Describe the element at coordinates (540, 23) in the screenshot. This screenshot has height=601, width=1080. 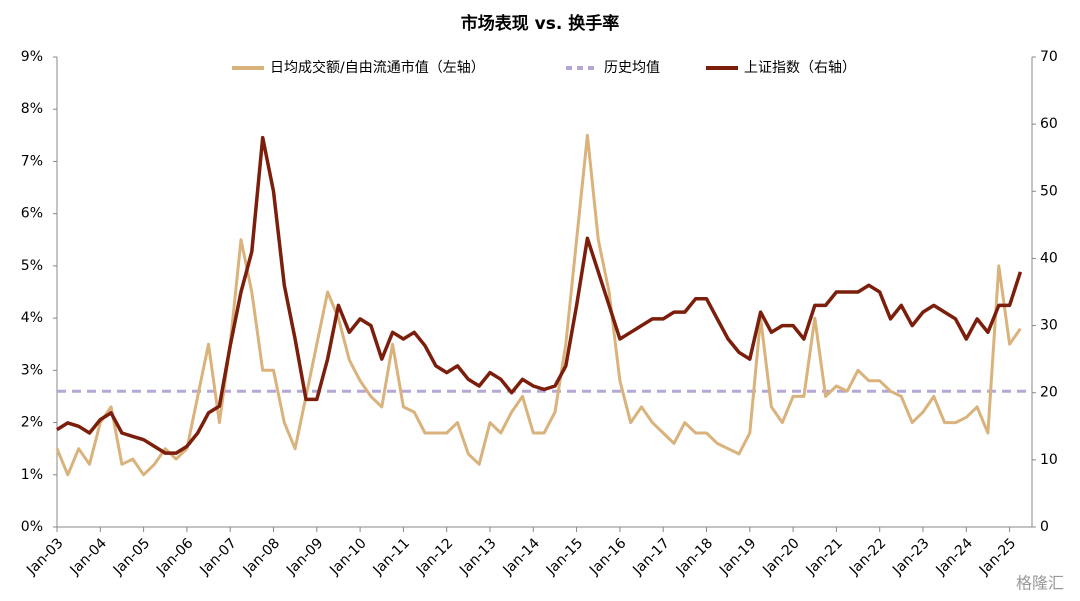
I see `chart-title: 市场表现 vs. 换手率` at that location.